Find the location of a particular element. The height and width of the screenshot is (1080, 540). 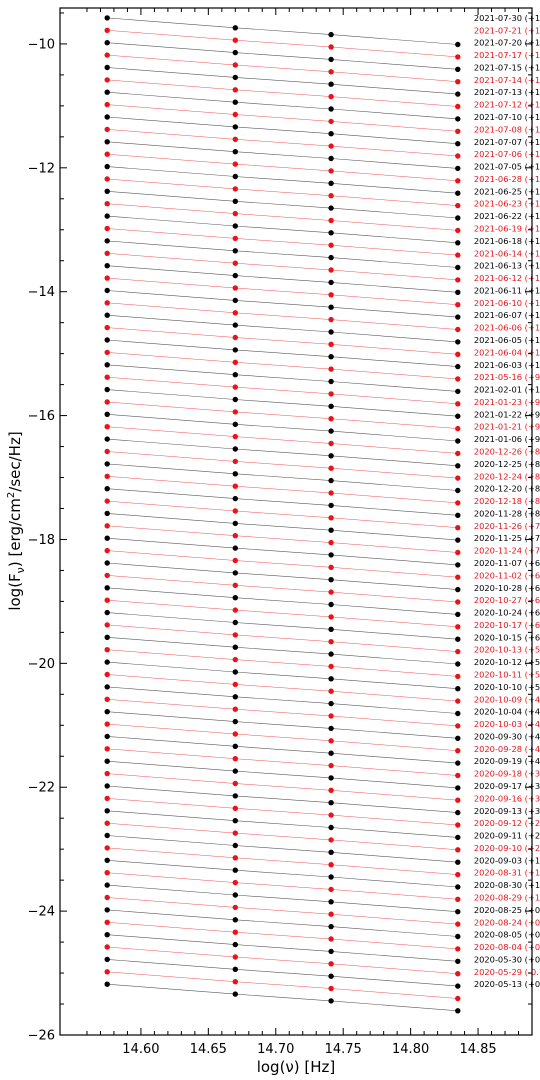

series-label: 2020-08-04 (+0.7) is located at coordinates (507, 947).